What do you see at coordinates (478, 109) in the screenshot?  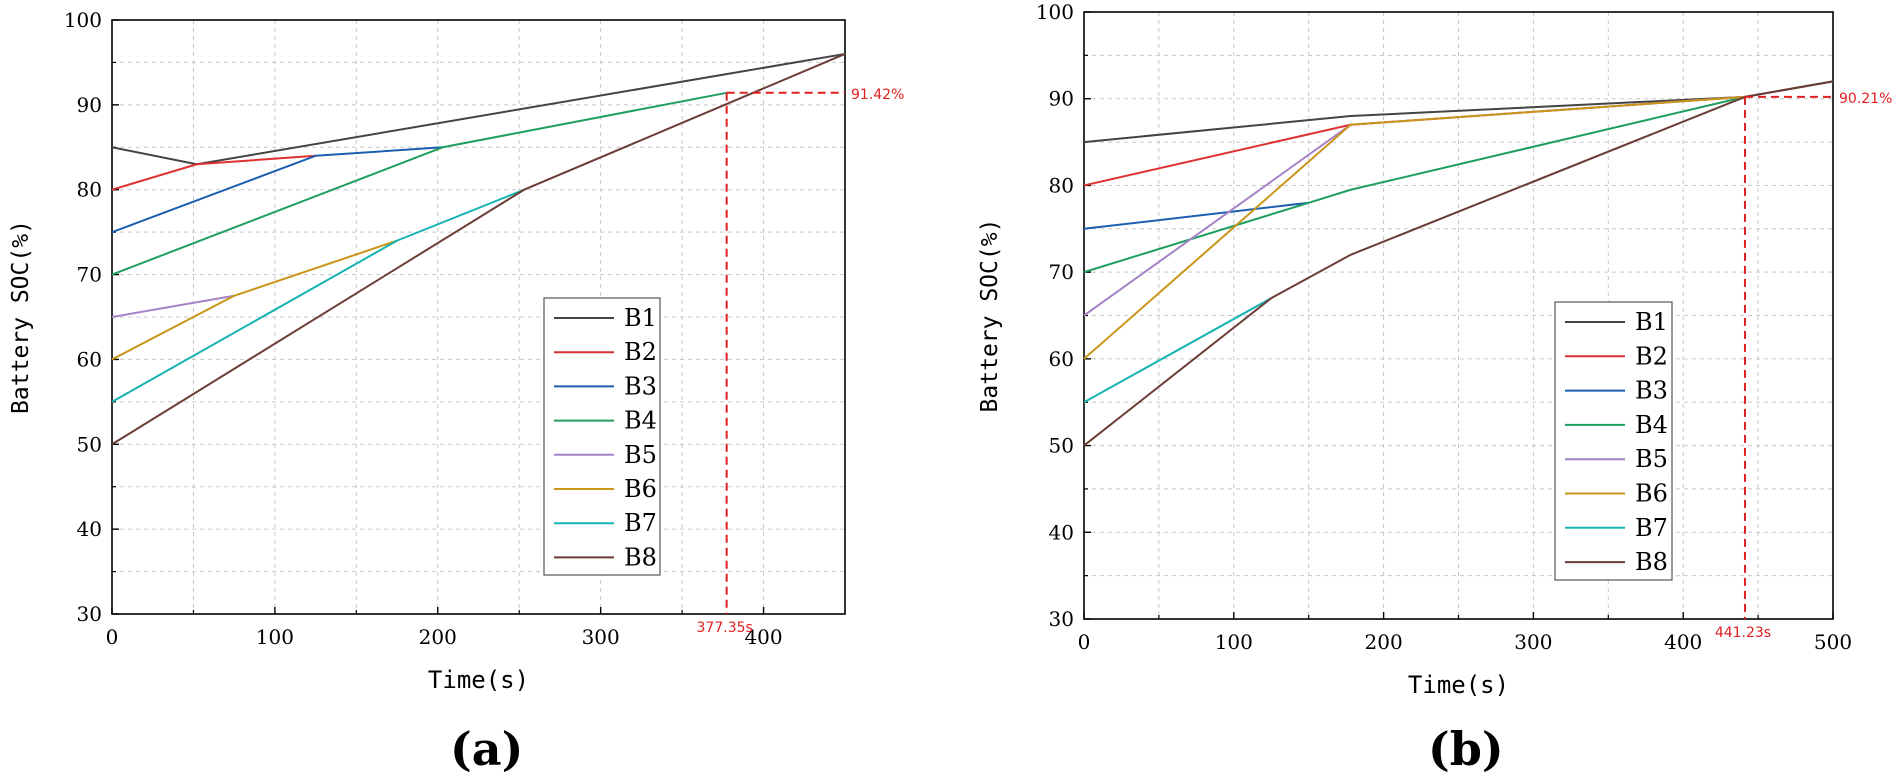 I see `series-line-b1` at bounding box center [478, 109].